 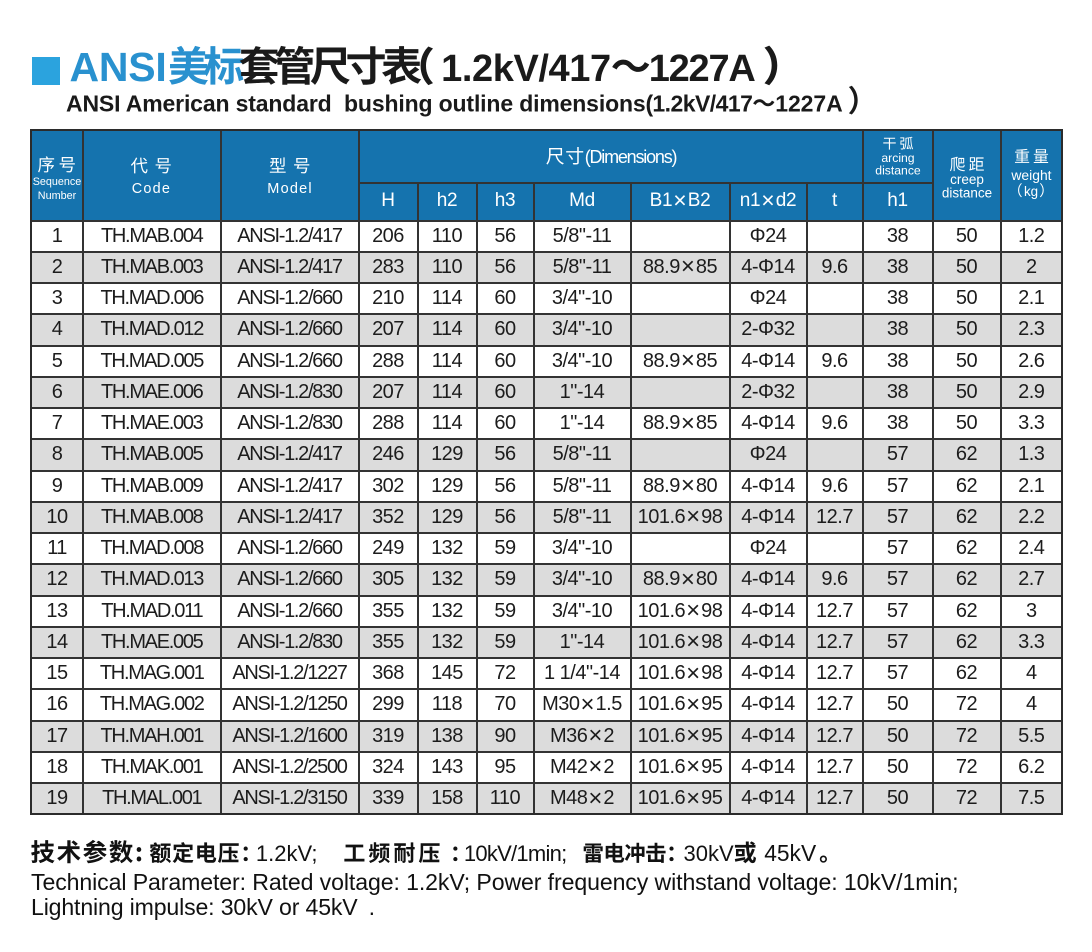 I want to click on svg-text: 1.2kV;, so click(x=287, y=853).